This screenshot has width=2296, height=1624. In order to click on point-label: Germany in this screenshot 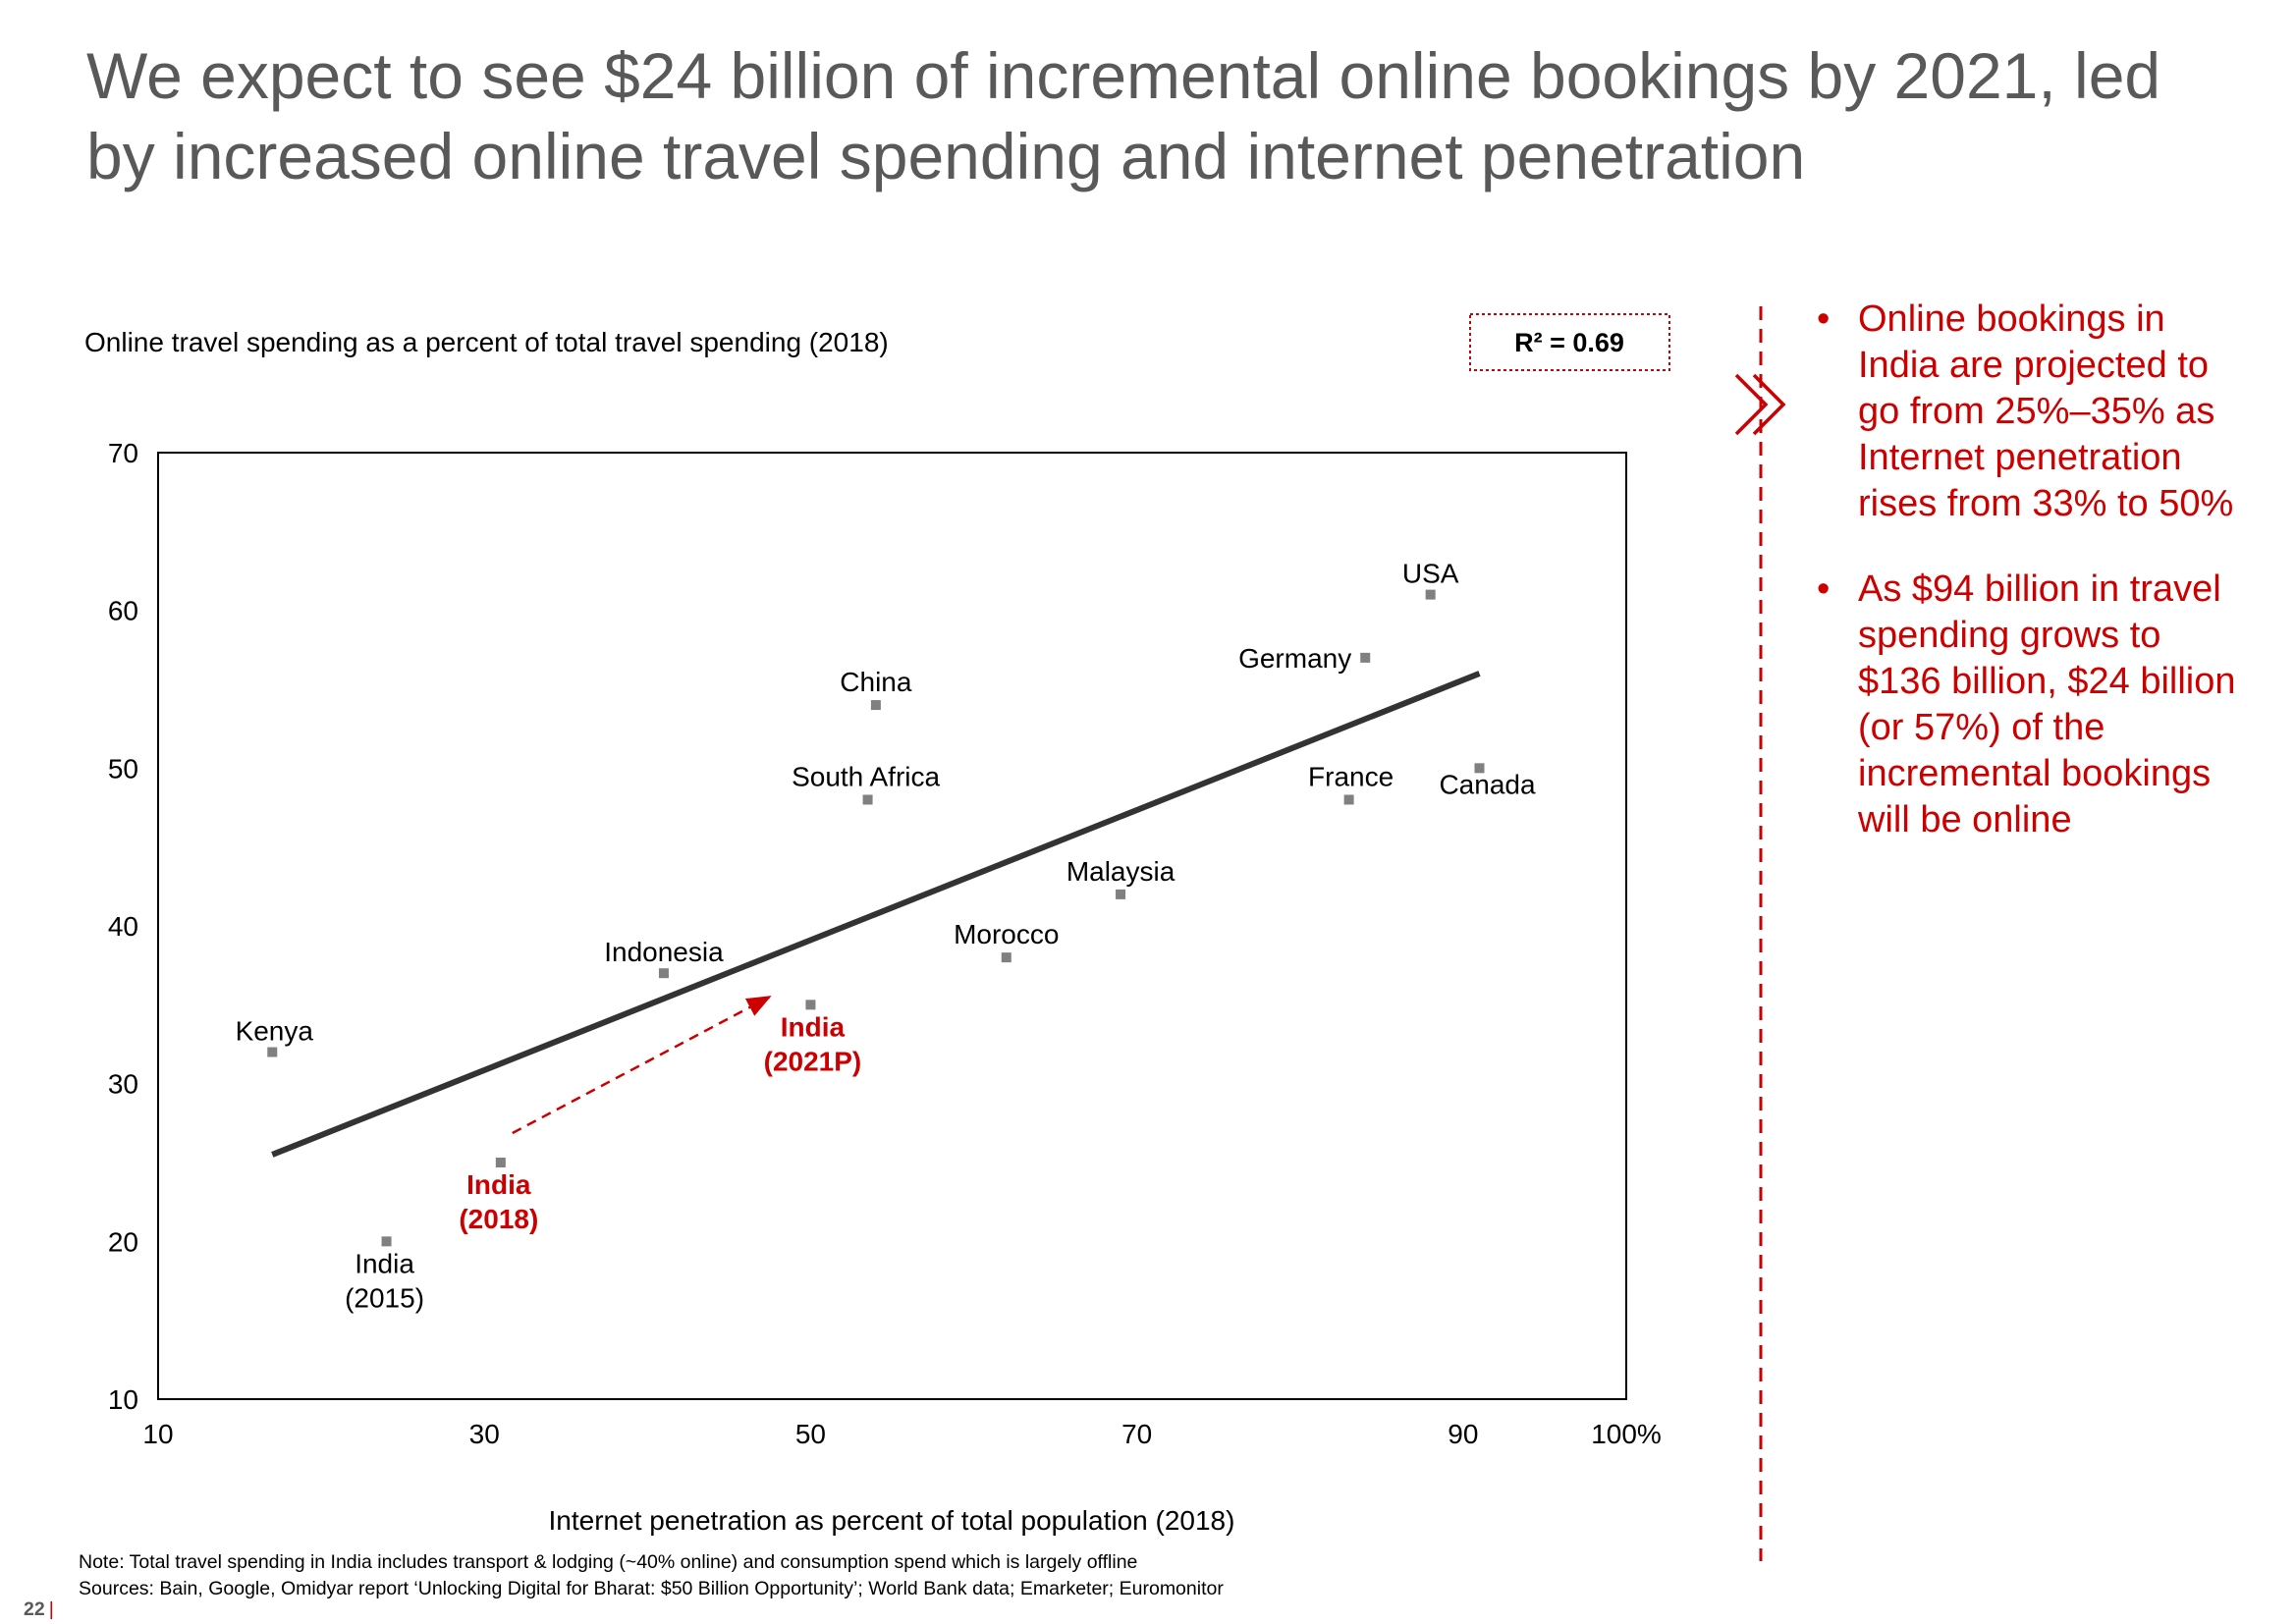, I will do `click(1294, 658)`.